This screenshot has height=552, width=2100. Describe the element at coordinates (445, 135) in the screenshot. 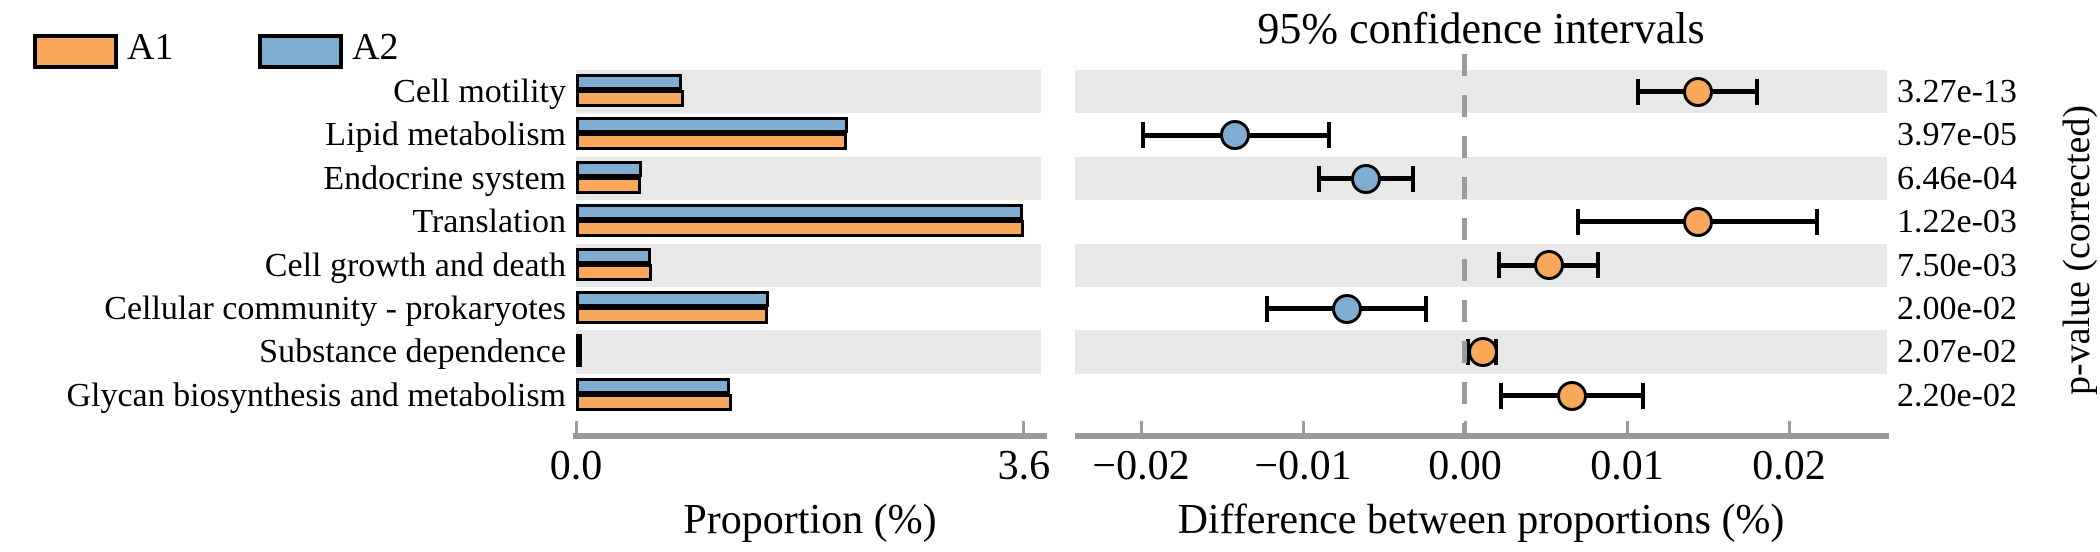

I see `category-label: Lipid metabolism` at that location.